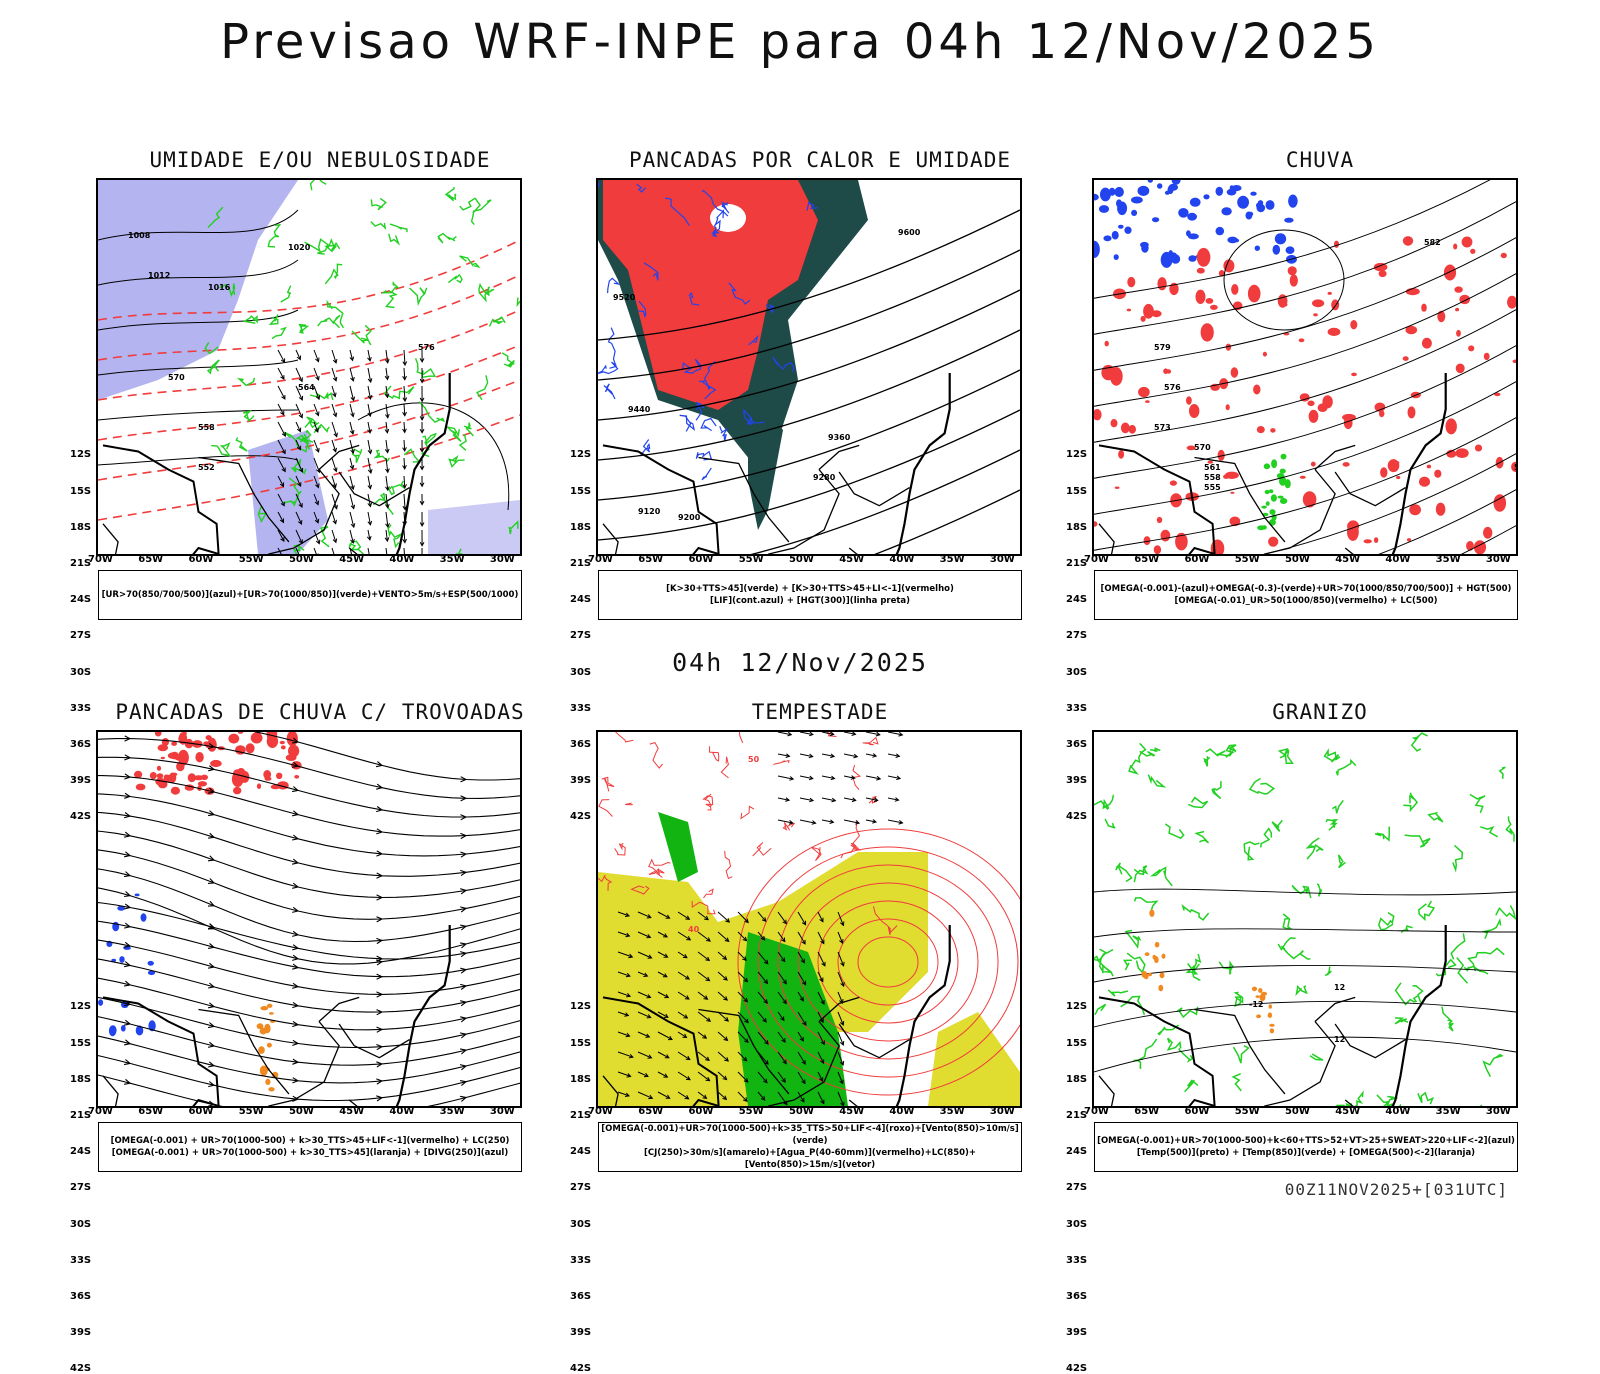  I want to click on lat-tick-label: 36S, so click(580, 1296).